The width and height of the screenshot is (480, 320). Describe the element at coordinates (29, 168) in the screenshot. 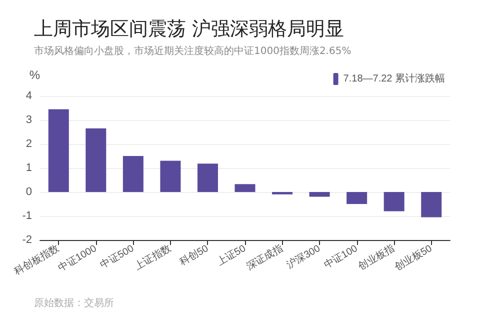

I see `y-tick-label: 1` at that location.